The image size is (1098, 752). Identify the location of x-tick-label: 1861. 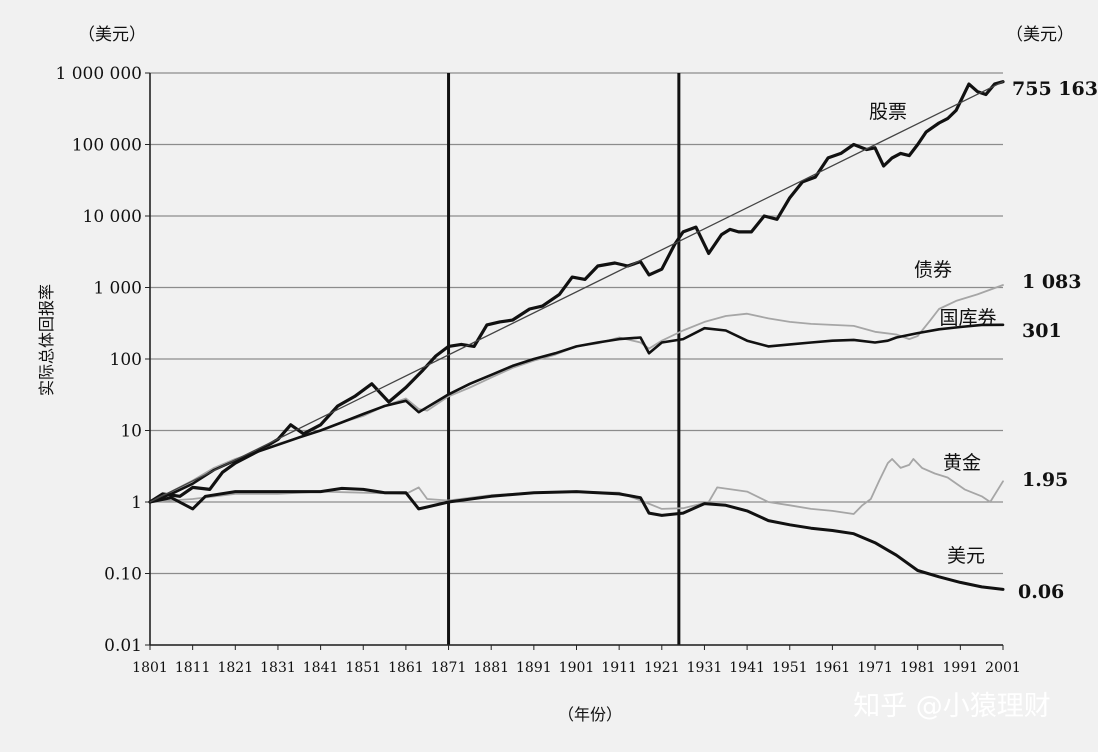
(406, 668).